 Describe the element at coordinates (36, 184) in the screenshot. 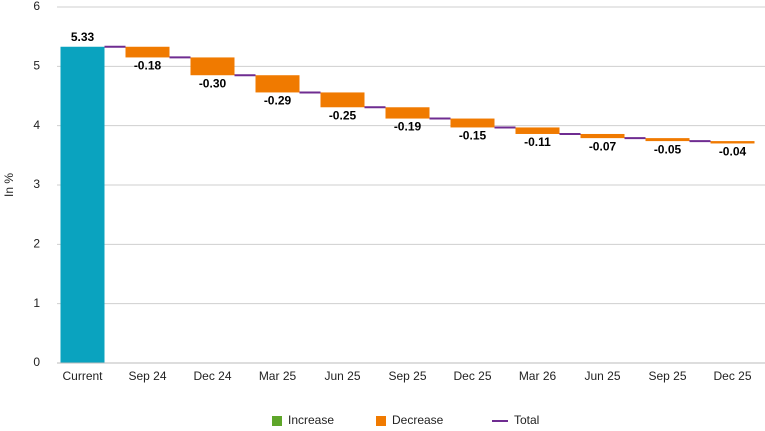

I see `y-tick-label: 3` at that location.